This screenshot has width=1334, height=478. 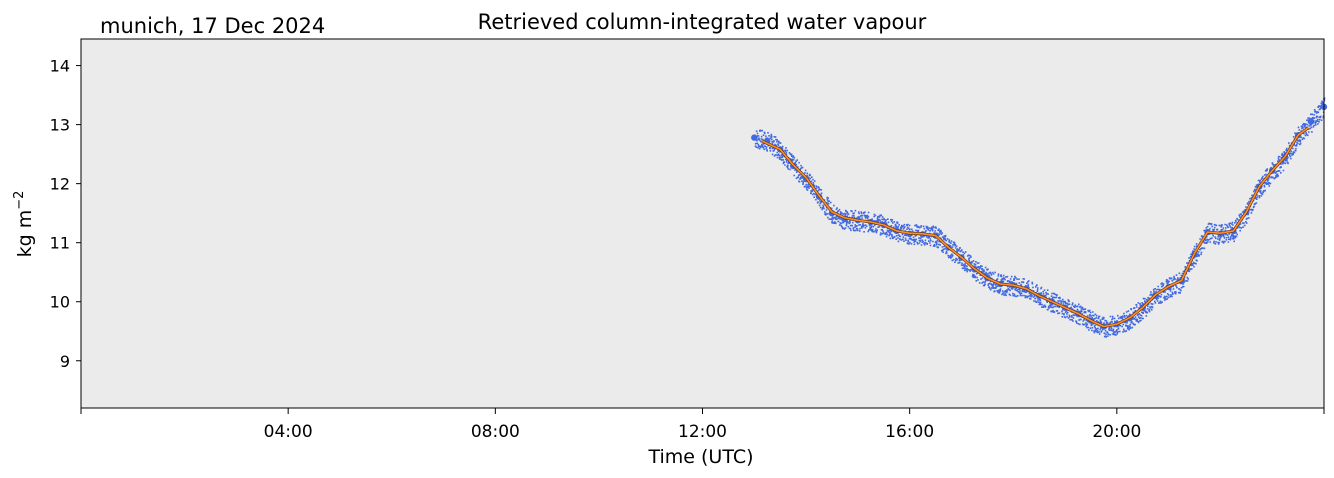 What do you see at coordinates (700, 457) in the screenshot?
I see `x-axis-label: Time (UTC)` at bounding box center [700, 457].